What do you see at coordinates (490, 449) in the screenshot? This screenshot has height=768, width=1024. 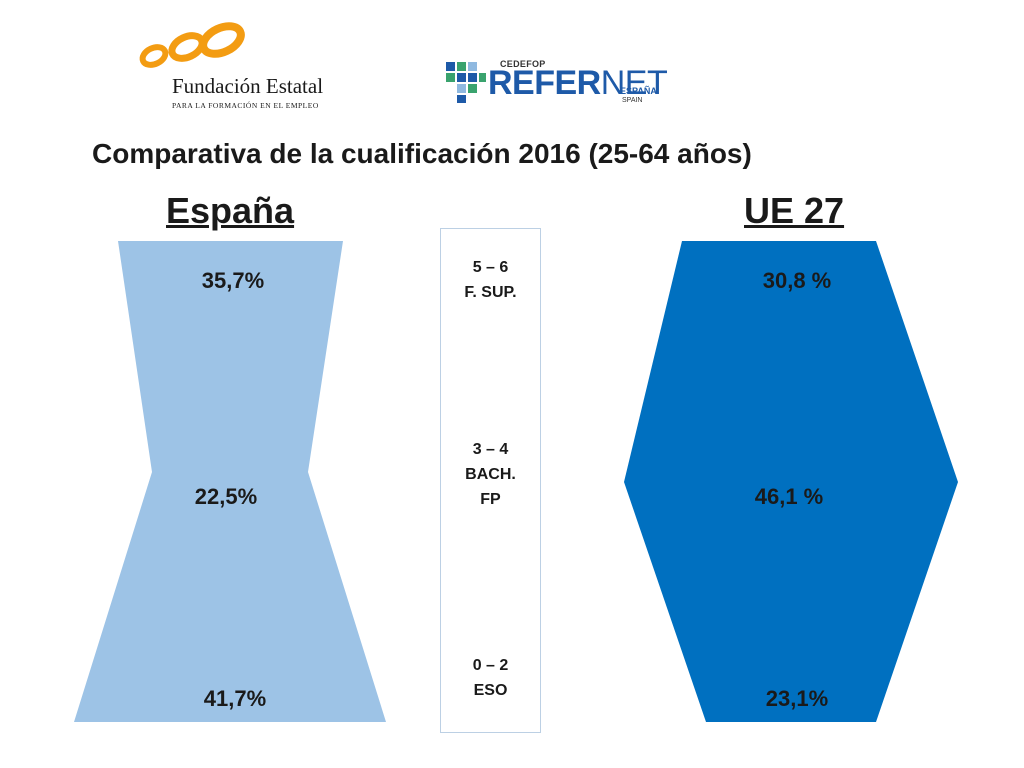 I see `level-mid-code: 3 – 4` at bounding box center [490, 449].